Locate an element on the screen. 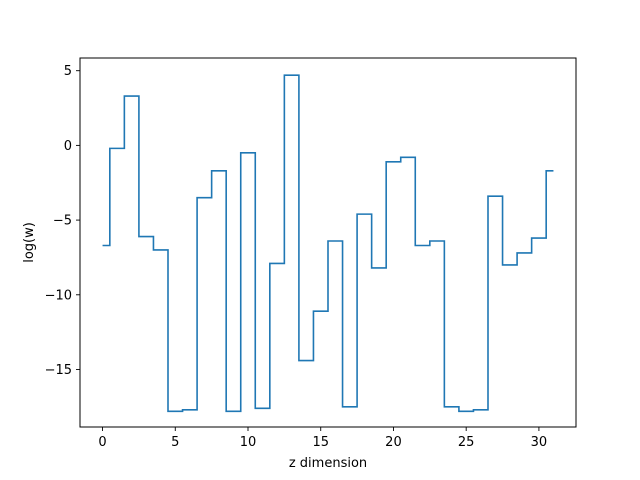  x-tick-label: 0 is located at coordinates (102, 442).